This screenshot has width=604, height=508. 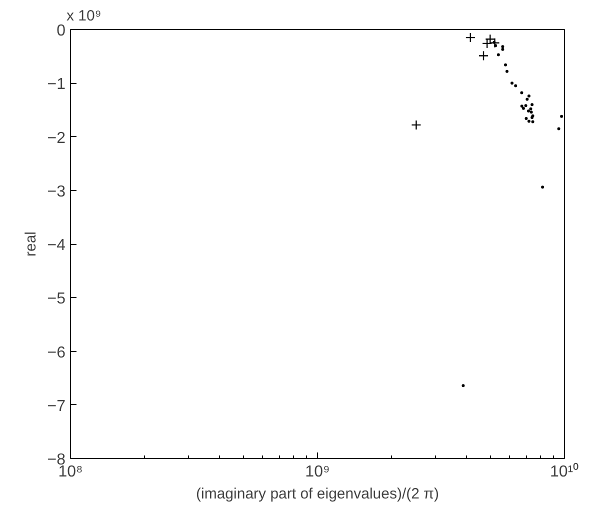 I want to click on y-tick-label: 0, so click(x=61, y=31).